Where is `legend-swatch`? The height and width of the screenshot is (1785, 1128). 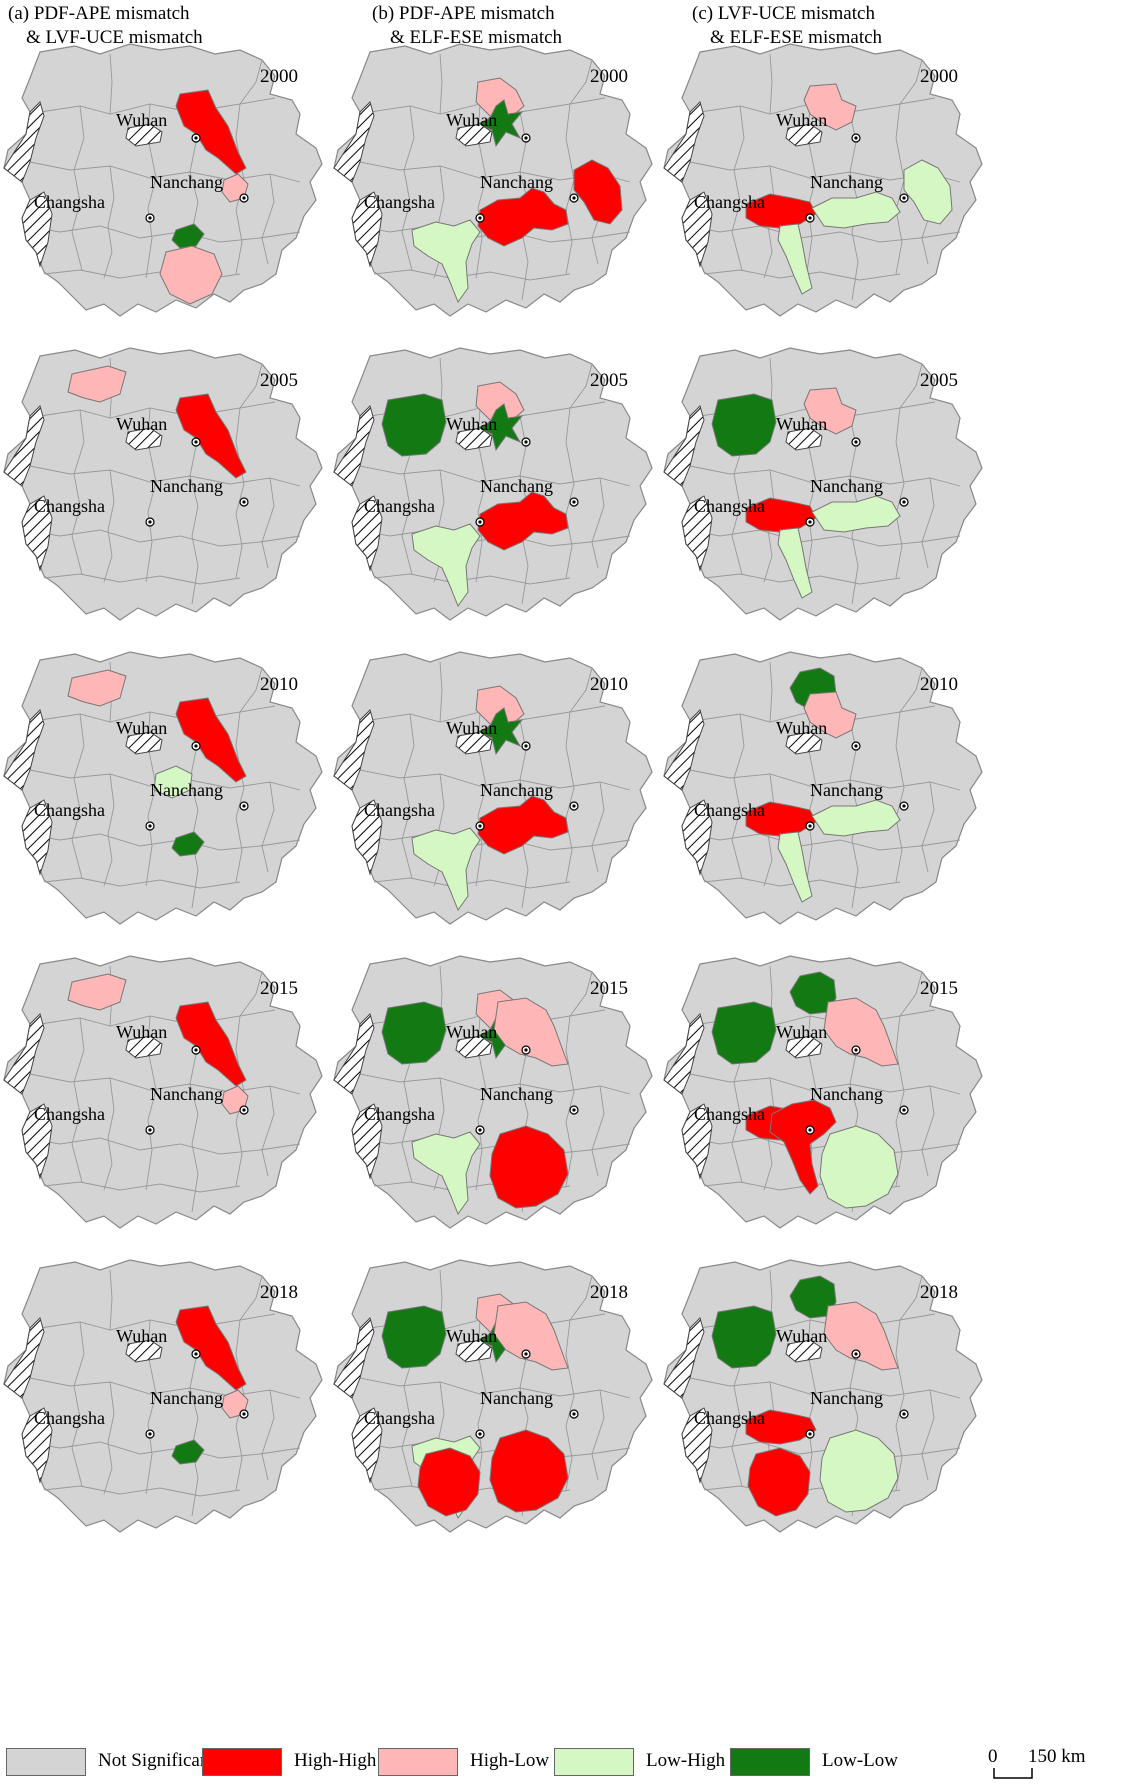
legend-swatch is located at coordinates (418, 1762).